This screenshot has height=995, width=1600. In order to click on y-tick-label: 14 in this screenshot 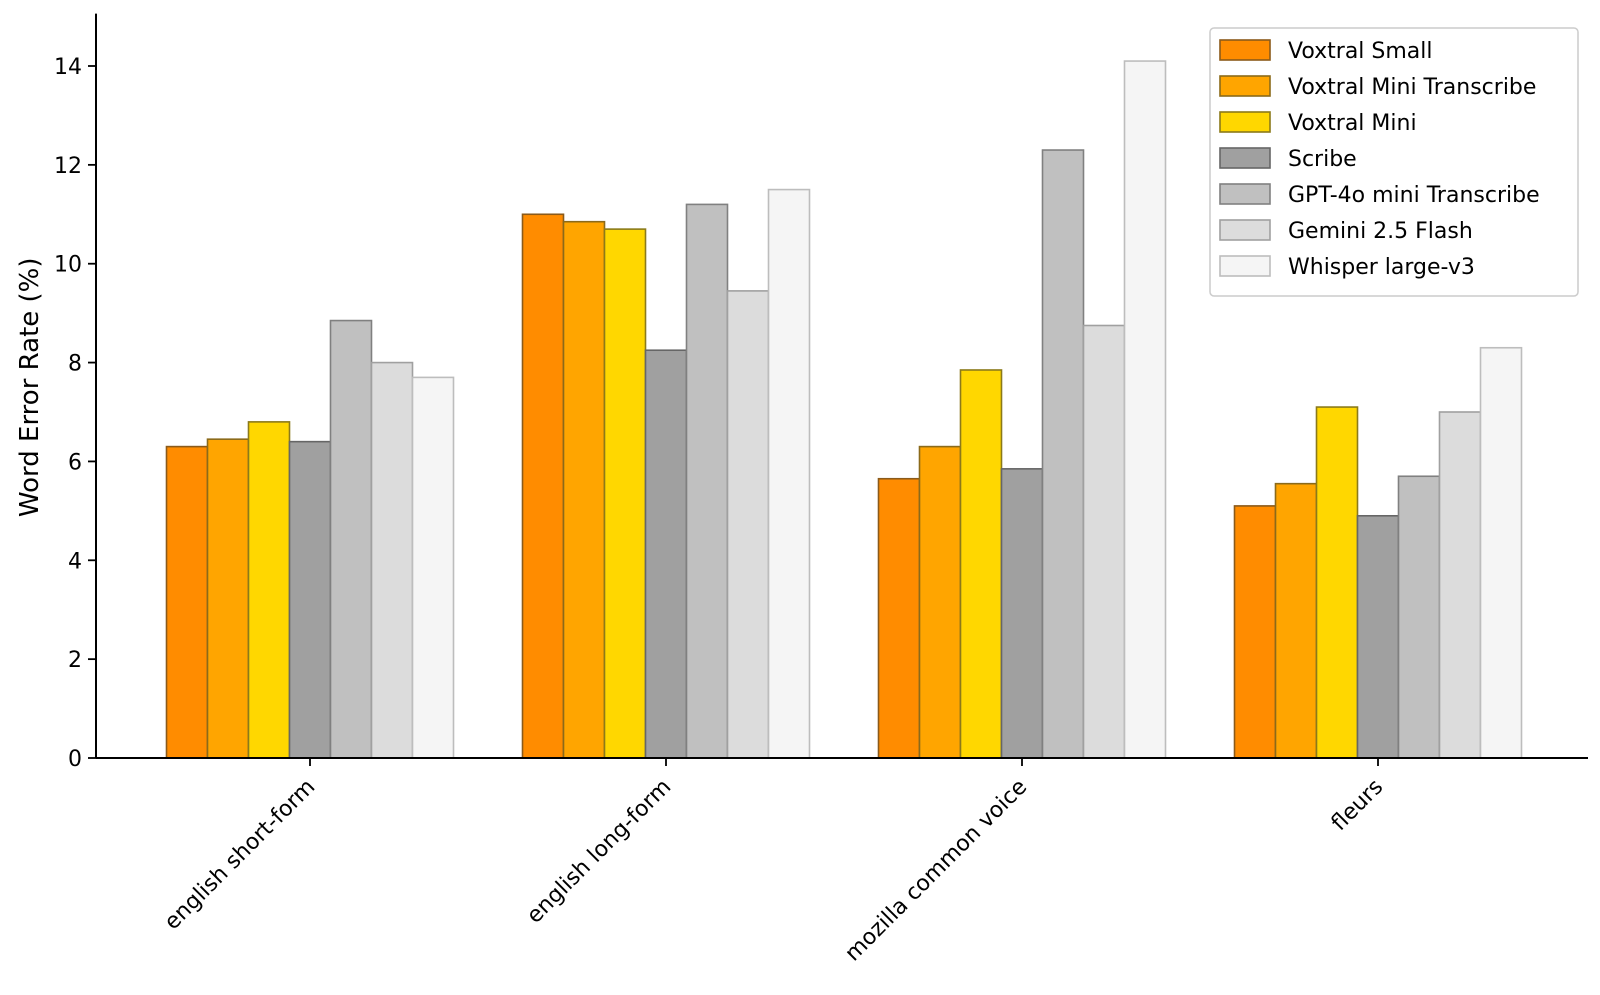, I will do `click(68, 67)`.